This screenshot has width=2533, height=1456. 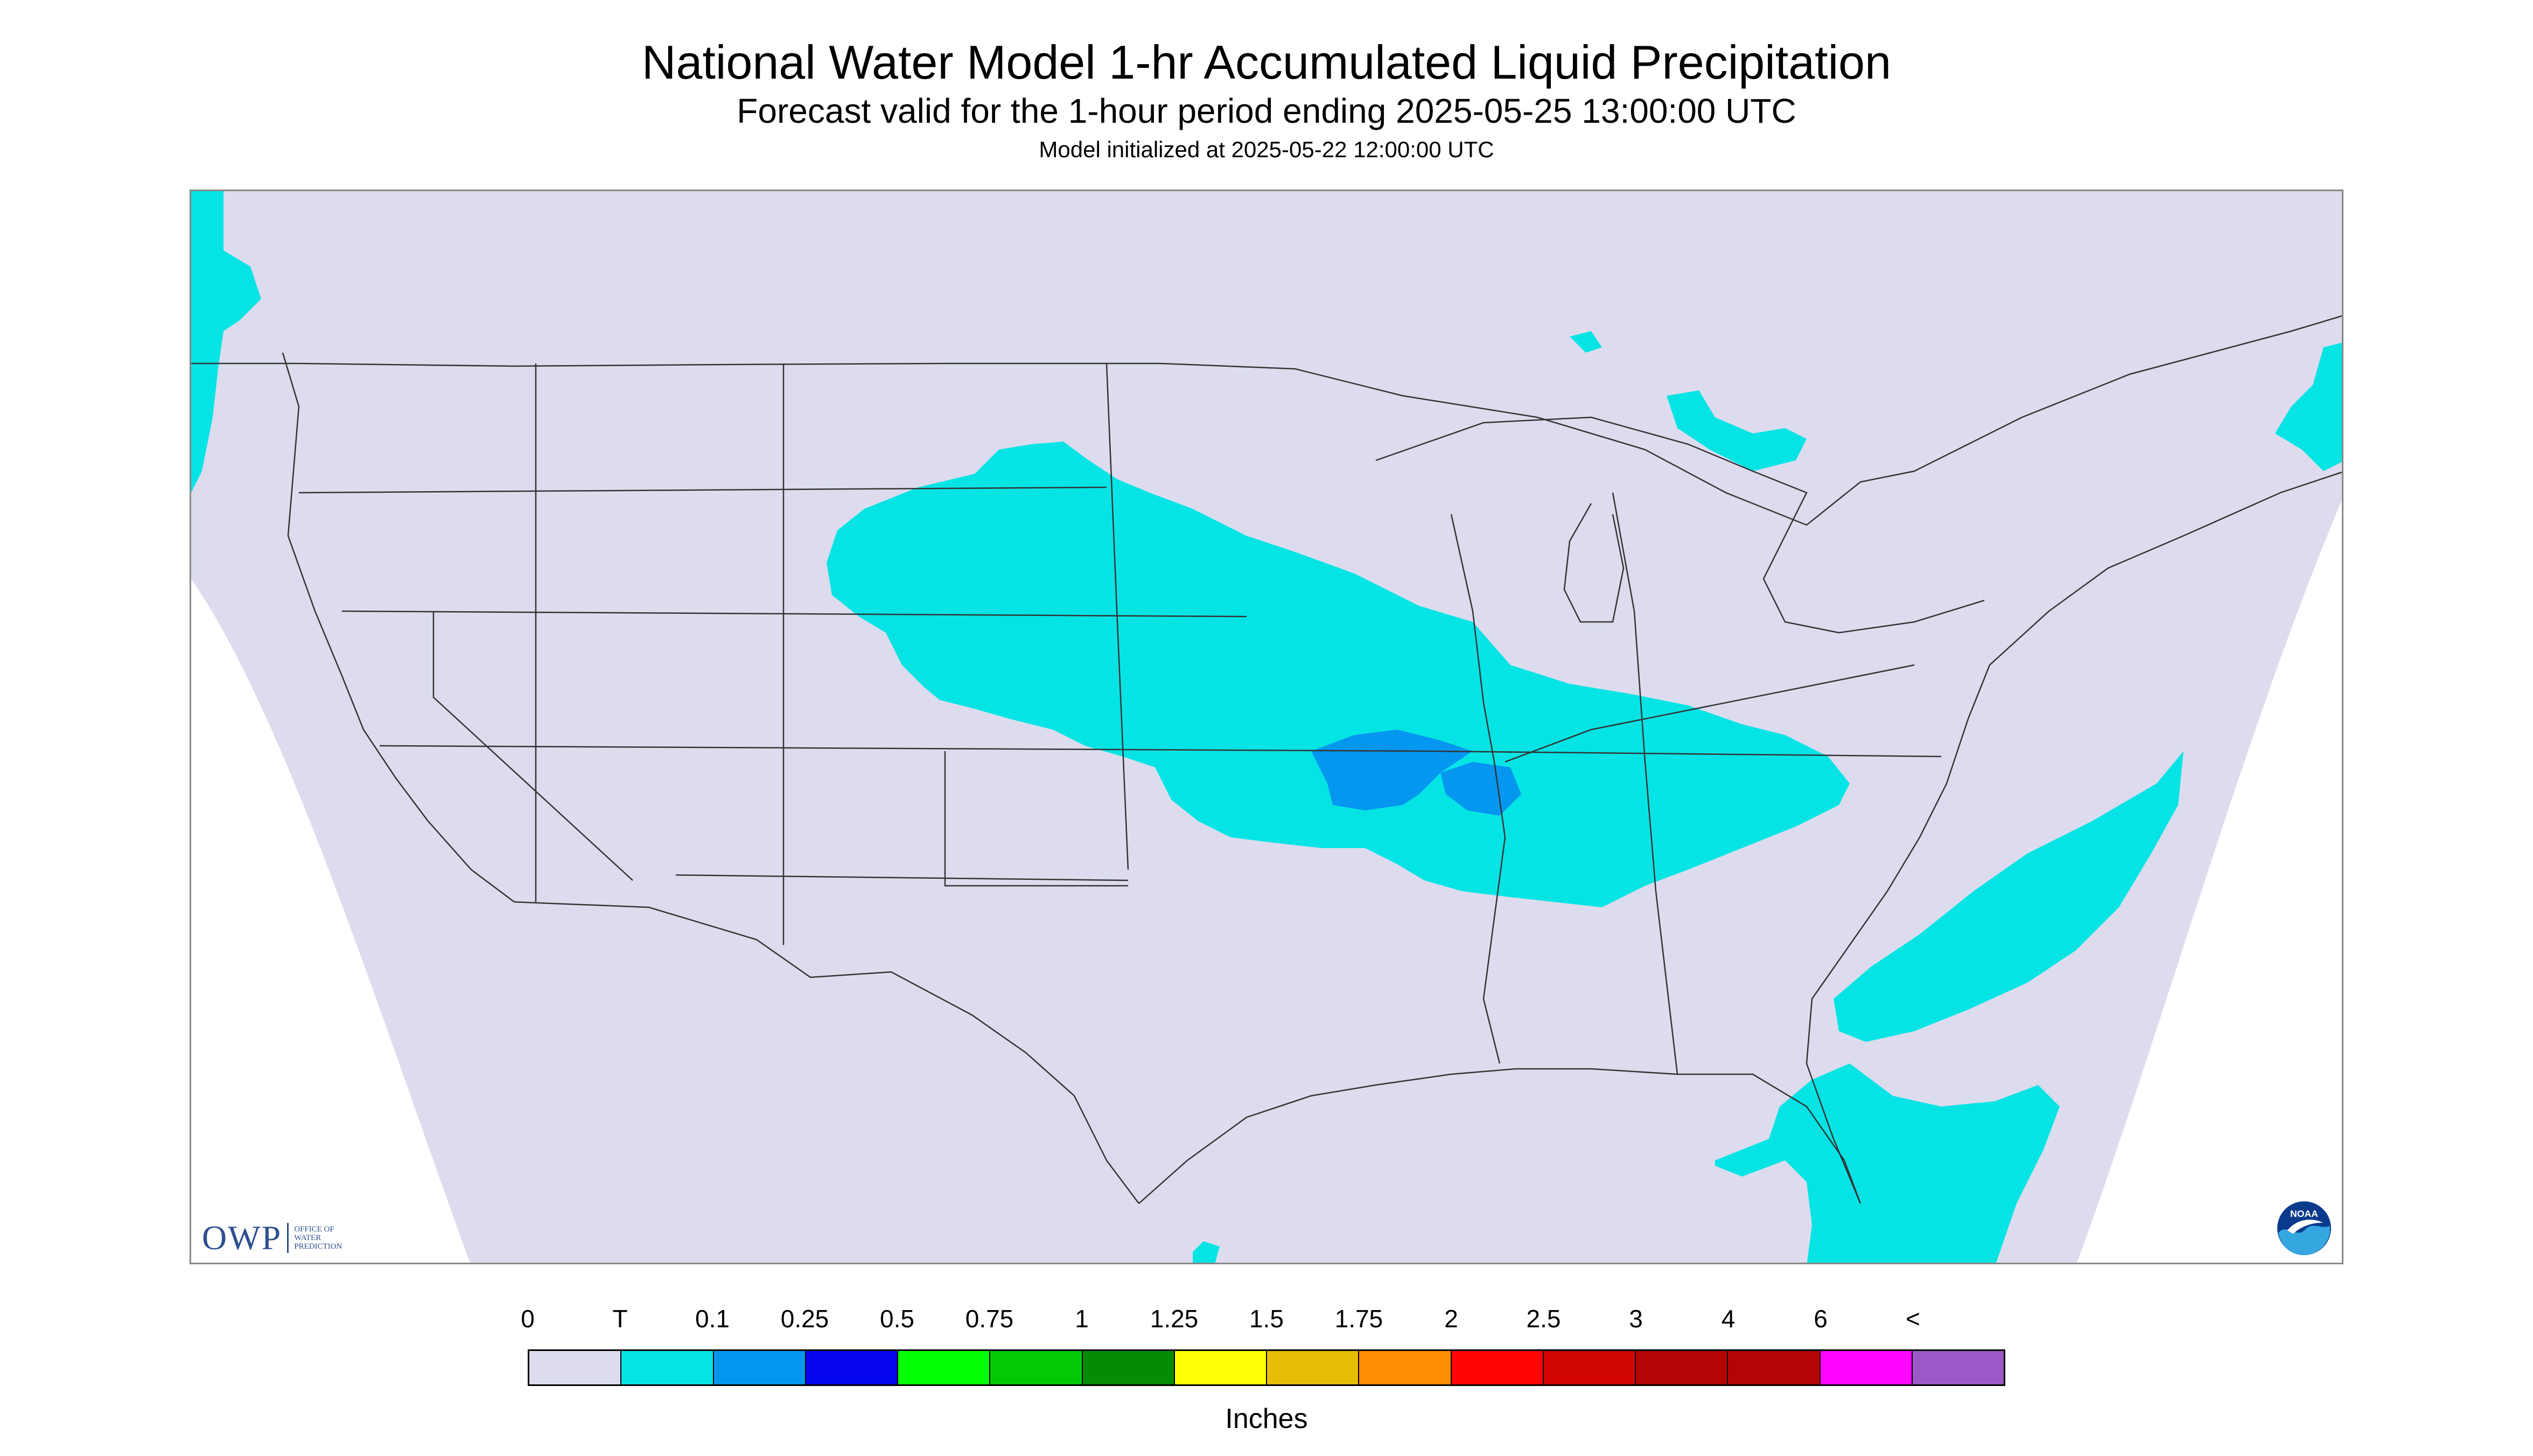 I want to click on owp-logo-word: OWP, so click(x=242, y=1238).